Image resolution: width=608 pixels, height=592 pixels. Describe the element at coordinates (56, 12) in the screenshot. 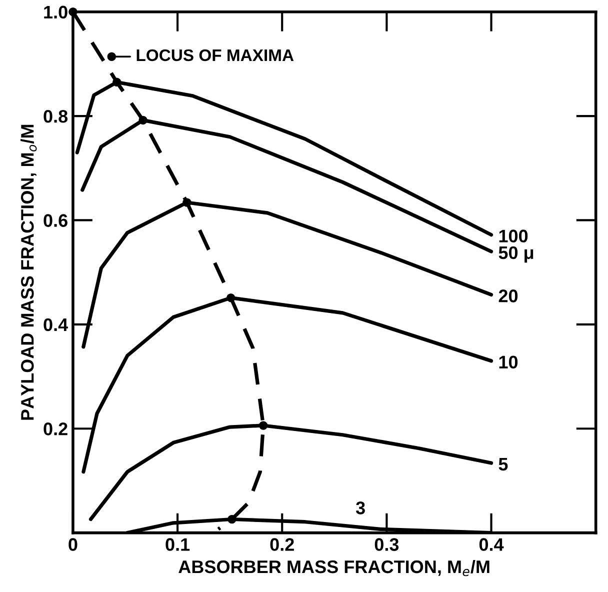

I see `y-tick-label: 1.0` at that location.